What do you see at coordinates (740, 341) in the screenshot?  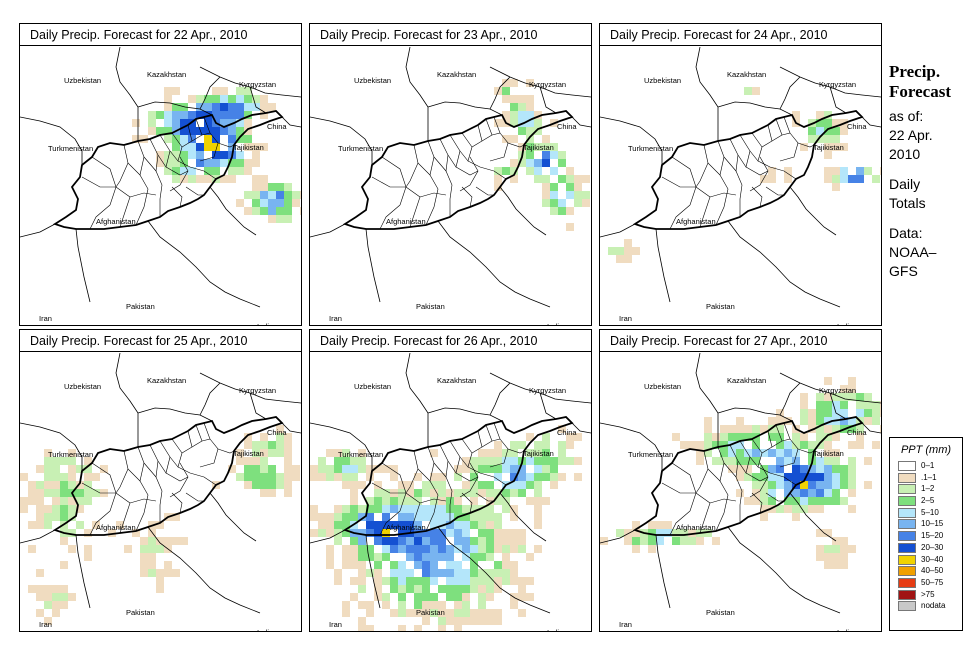 I see `panel-title: Daily Precip. Forecast for 27 Apr., 2010` at bounding box center [740, 341].